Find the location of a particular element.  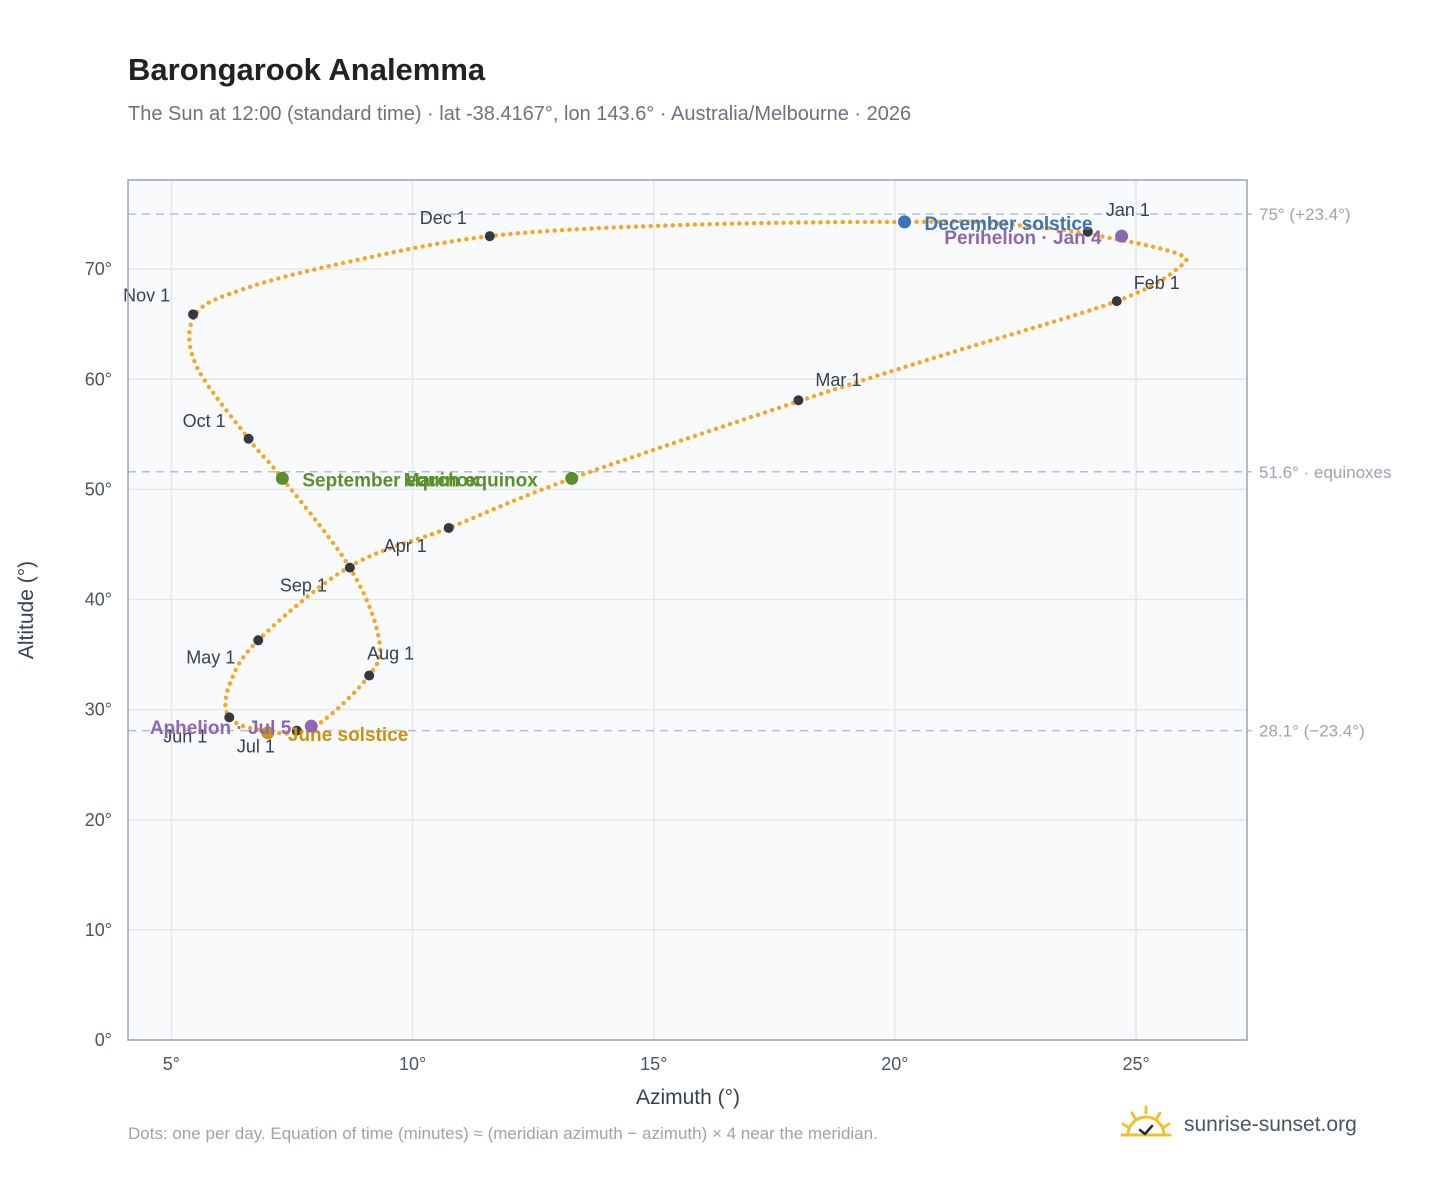

brand: sunrise-sunset.org is located at coordinates (1238, 1125).